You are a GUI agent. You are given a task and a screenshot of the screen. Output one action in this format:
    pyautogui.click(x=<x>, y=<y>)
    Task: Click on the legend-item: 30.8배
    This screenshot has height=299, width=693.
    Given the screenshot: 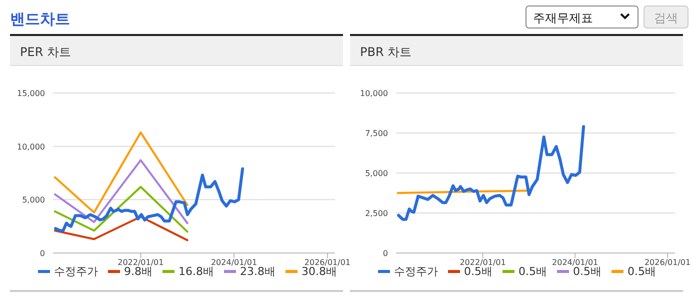 What is the action you would take?
    pyautogui.click(x=311, y=271)
    